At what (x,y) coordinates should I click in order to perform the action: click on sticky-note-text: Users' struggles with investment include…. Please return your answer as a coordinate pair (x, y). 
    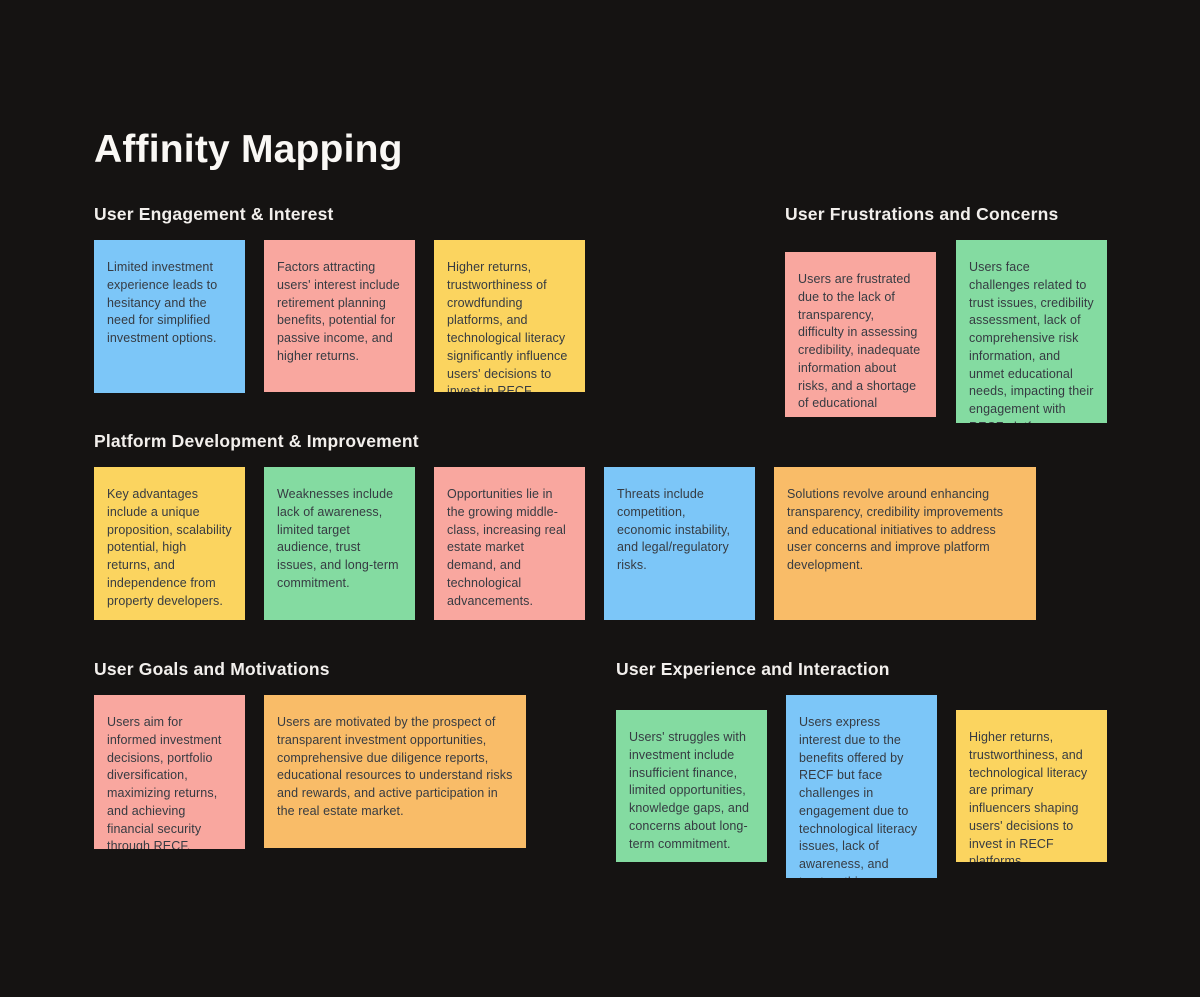
    Looking at the image, I should click on (689, 790).